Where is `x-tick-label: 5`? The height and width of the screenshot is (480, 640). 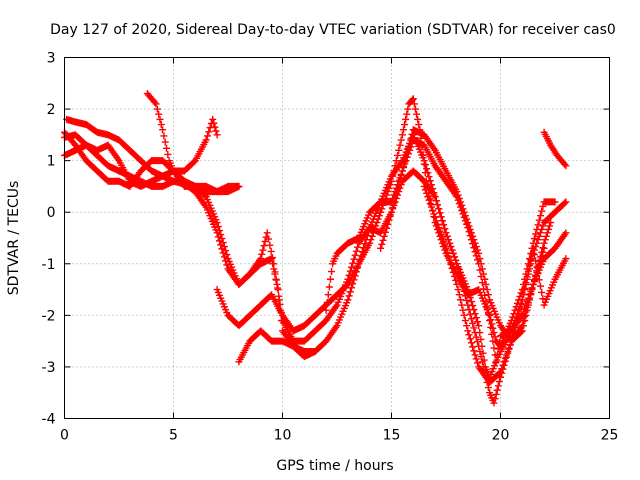 x-tick-label: 5 is located at coordinates (173, 436).